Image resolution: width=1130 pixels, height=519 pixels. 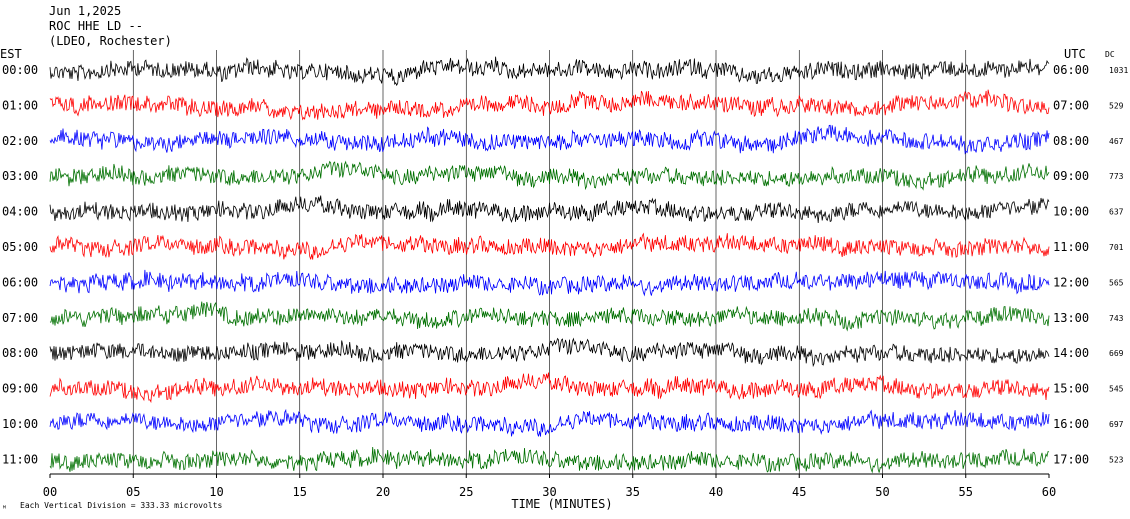 What do you see at coordinates (1116, 141) in the screenshot?
I see `row-dc-value: 467` at bounding box center [1116, 141].